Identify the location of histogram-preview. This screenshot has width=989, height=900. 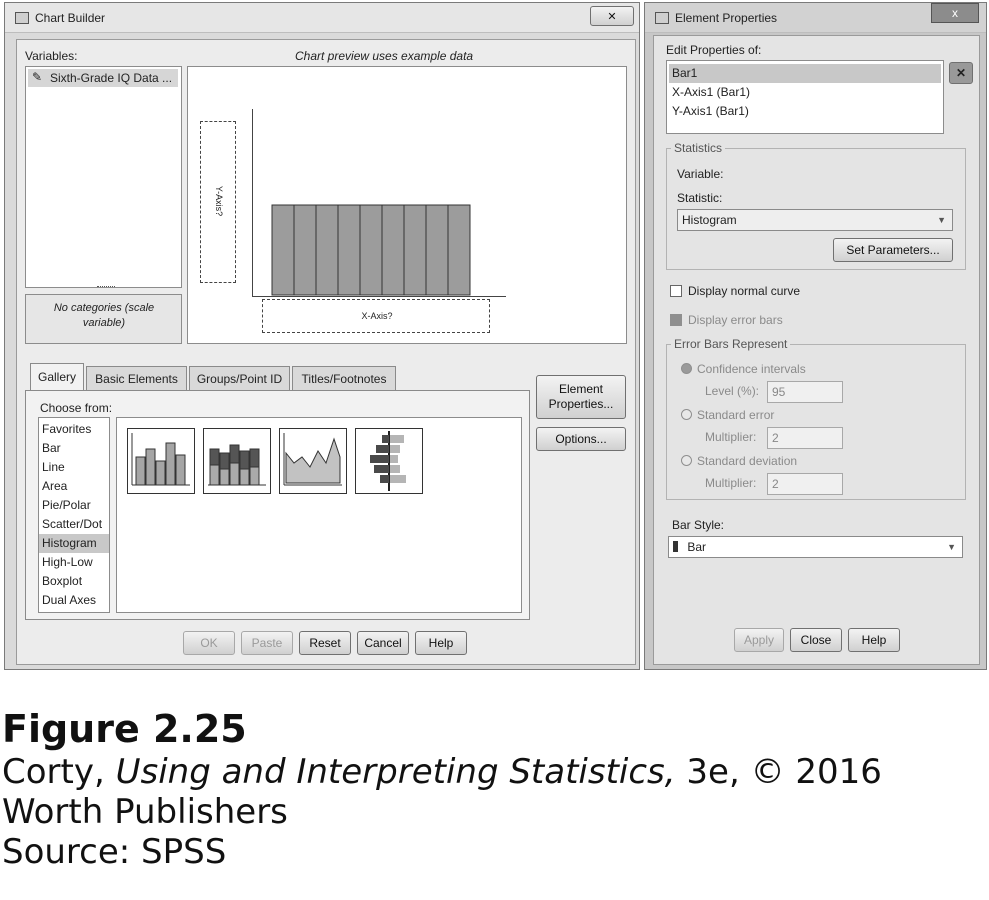
(371, 250).